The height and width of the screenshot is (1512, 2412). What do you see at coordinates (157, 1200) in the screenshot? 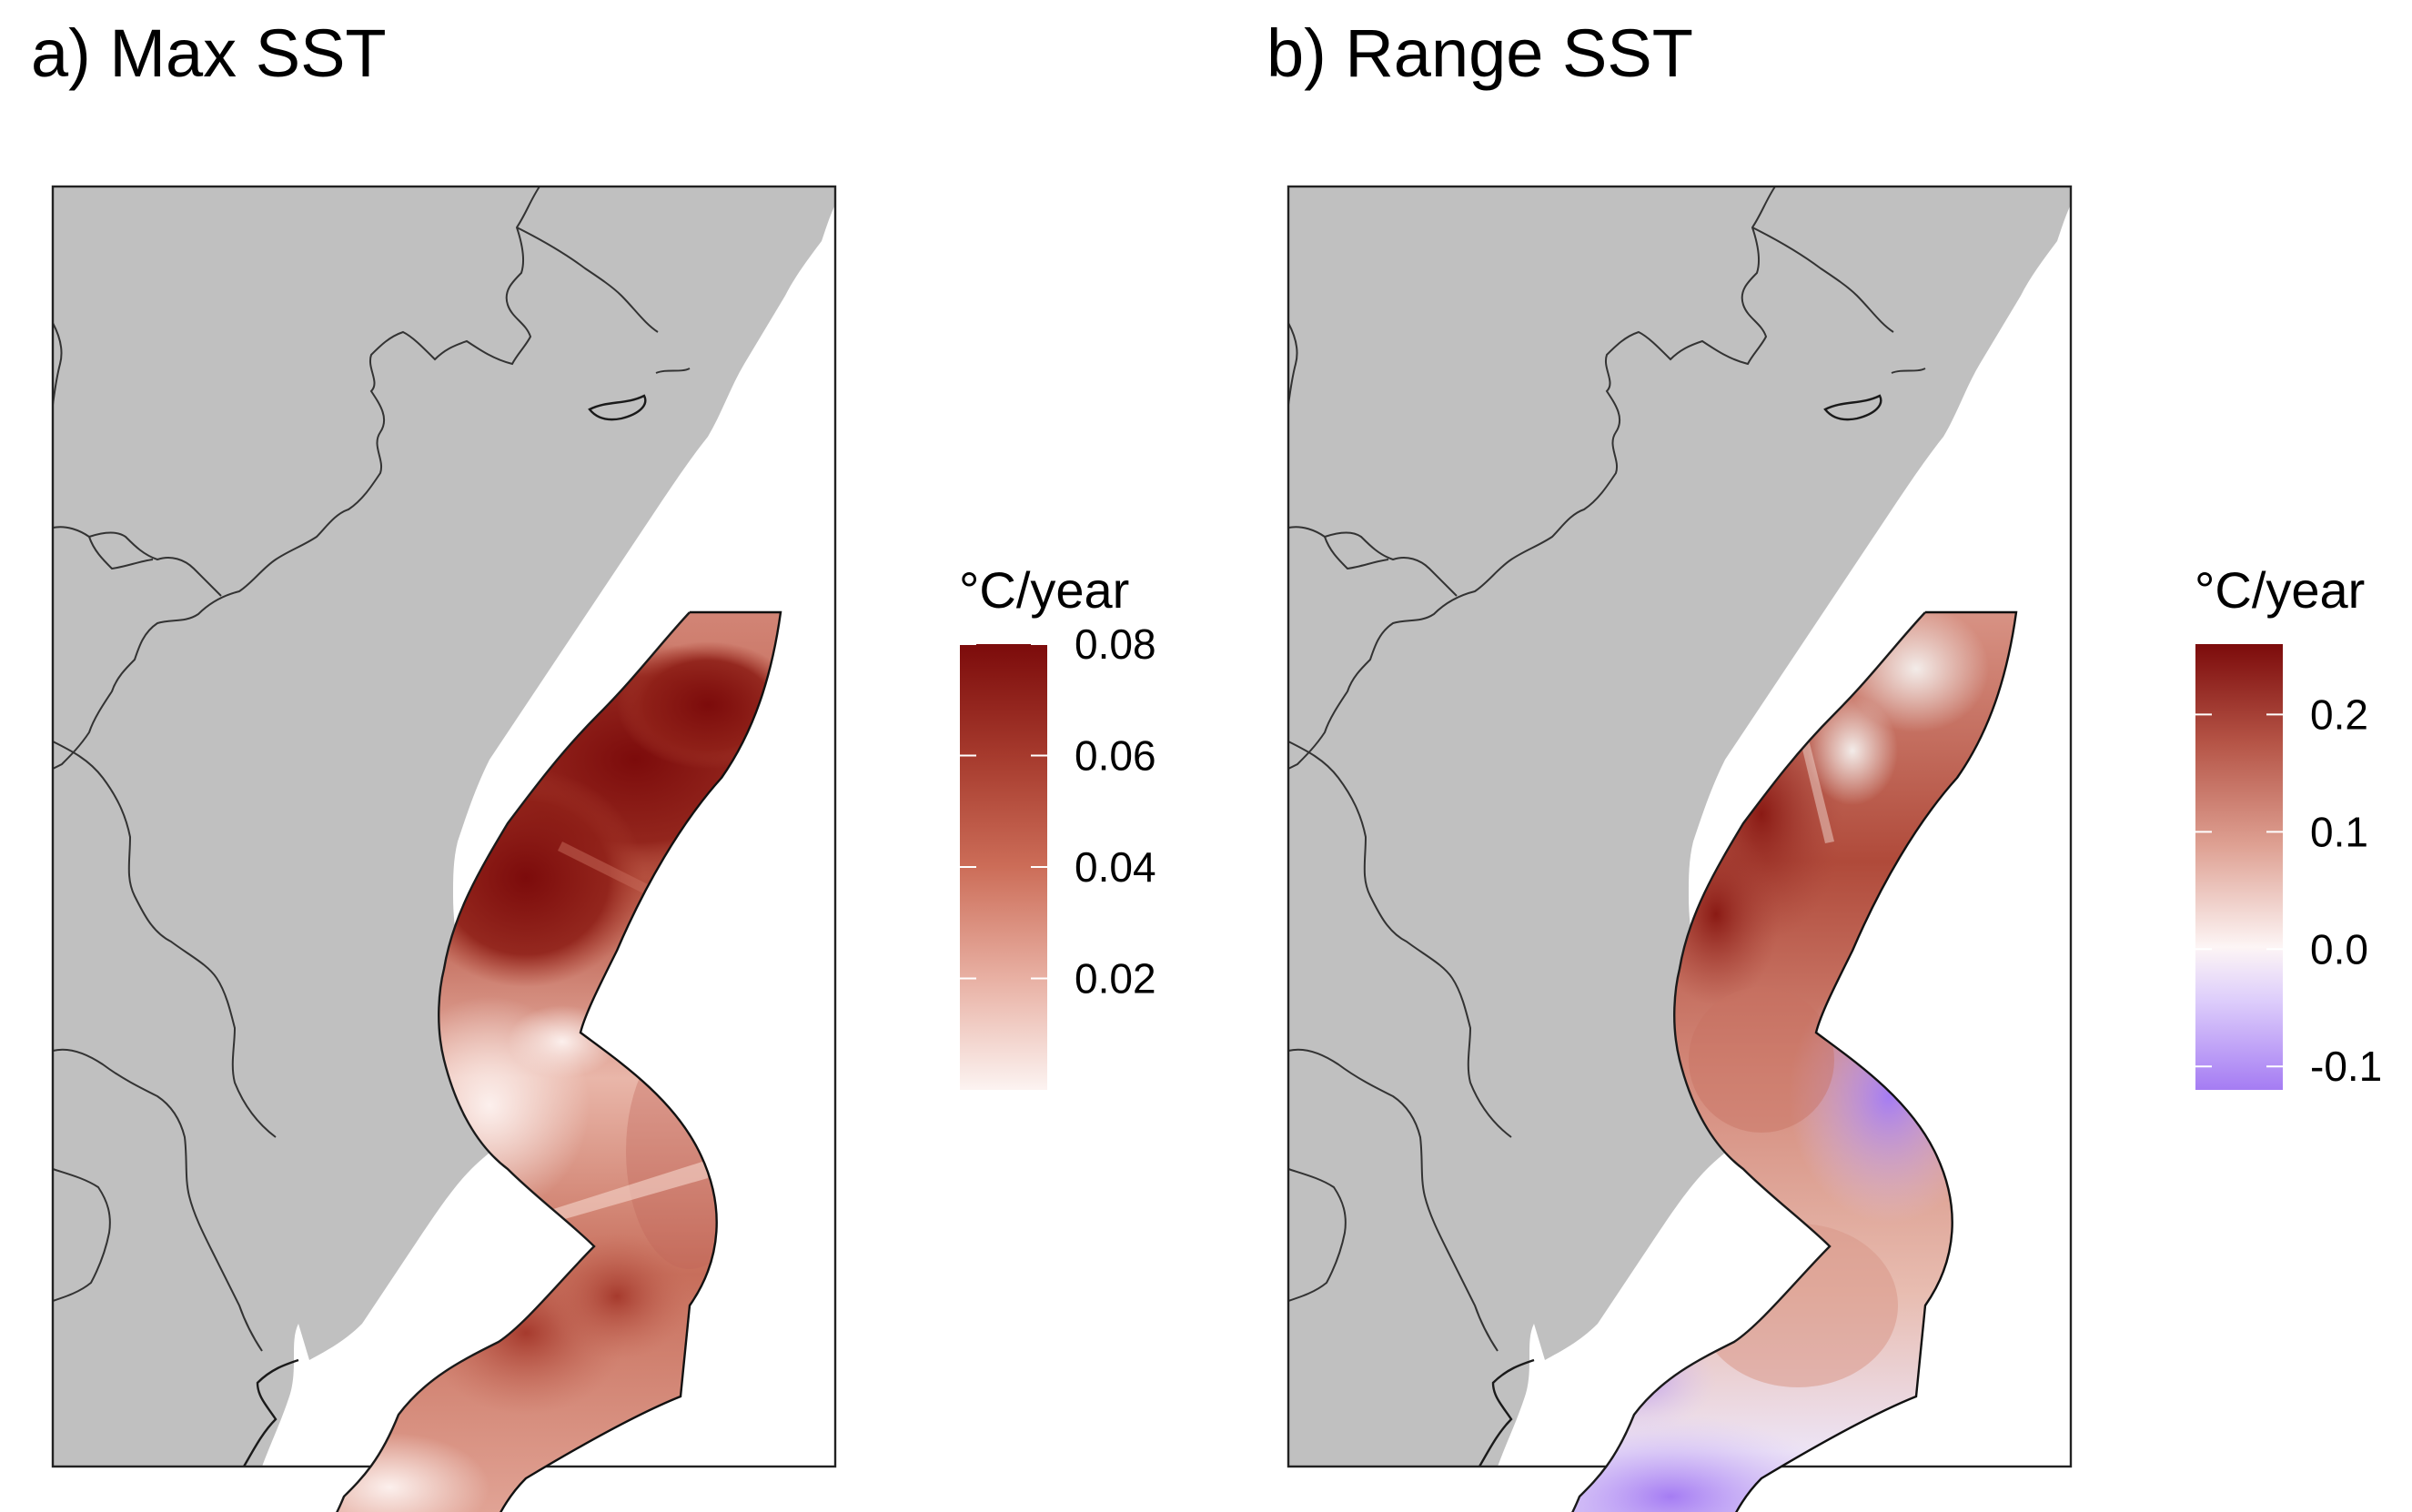
I see `panel-a-border-s` at bounding box center [157, 1200].